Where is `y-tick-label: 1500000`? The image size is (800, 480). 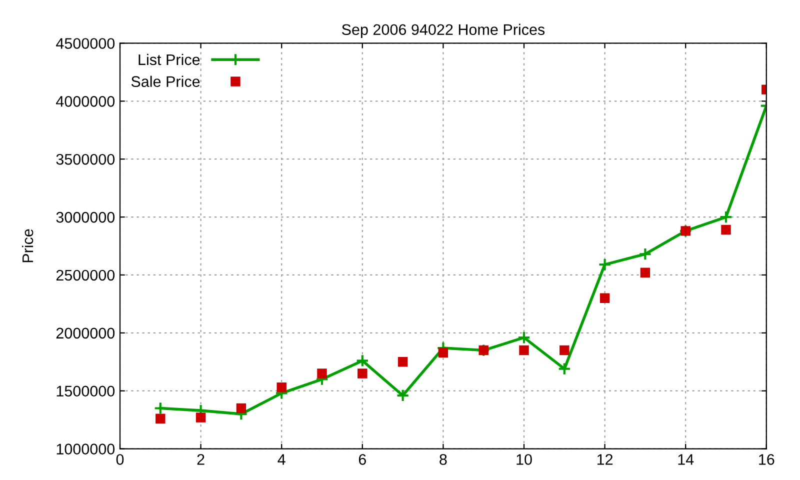
y-tick-label: 1500000 is located at coordinates (85, 391).